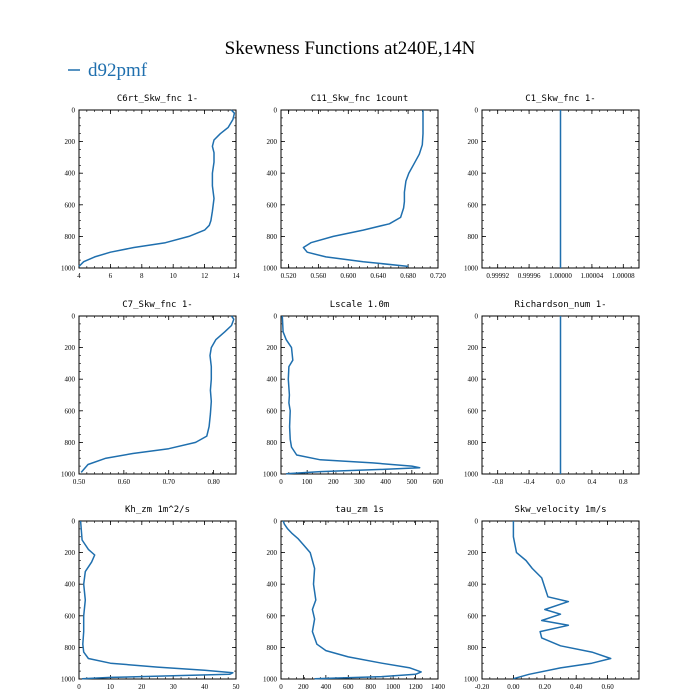 Image resolution: width=700 pixels, height=700 pixels. What do you see at coordinates (157, 99) in the screenshot?
I see `panel-title: C6rt_Skw_fnc 1-` at bounding box center [157, 99].